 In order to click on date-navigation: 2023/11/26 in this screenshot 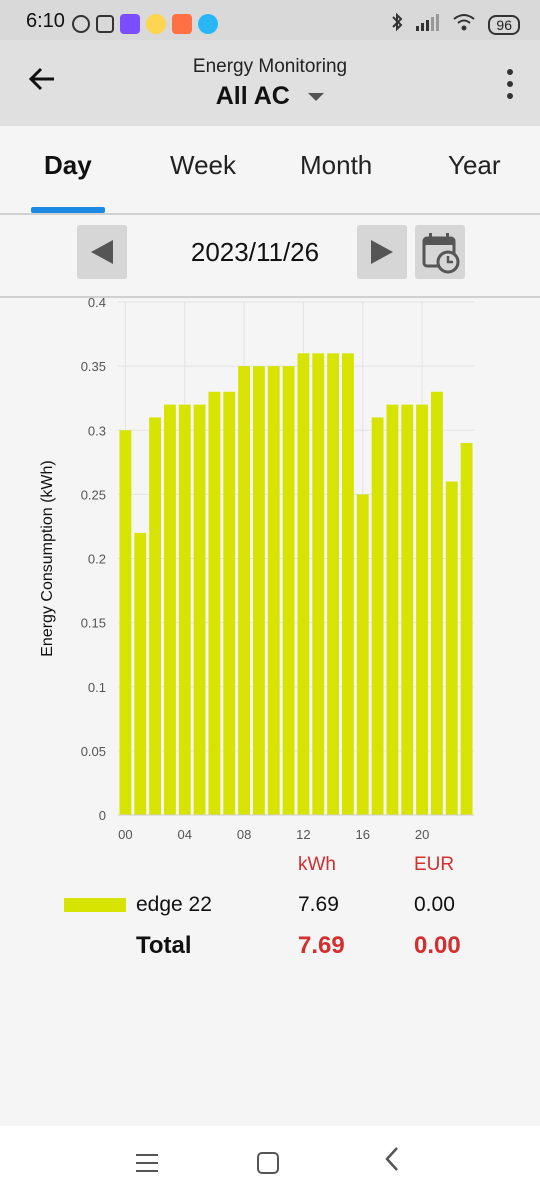, I will do `click(270, 256)`.